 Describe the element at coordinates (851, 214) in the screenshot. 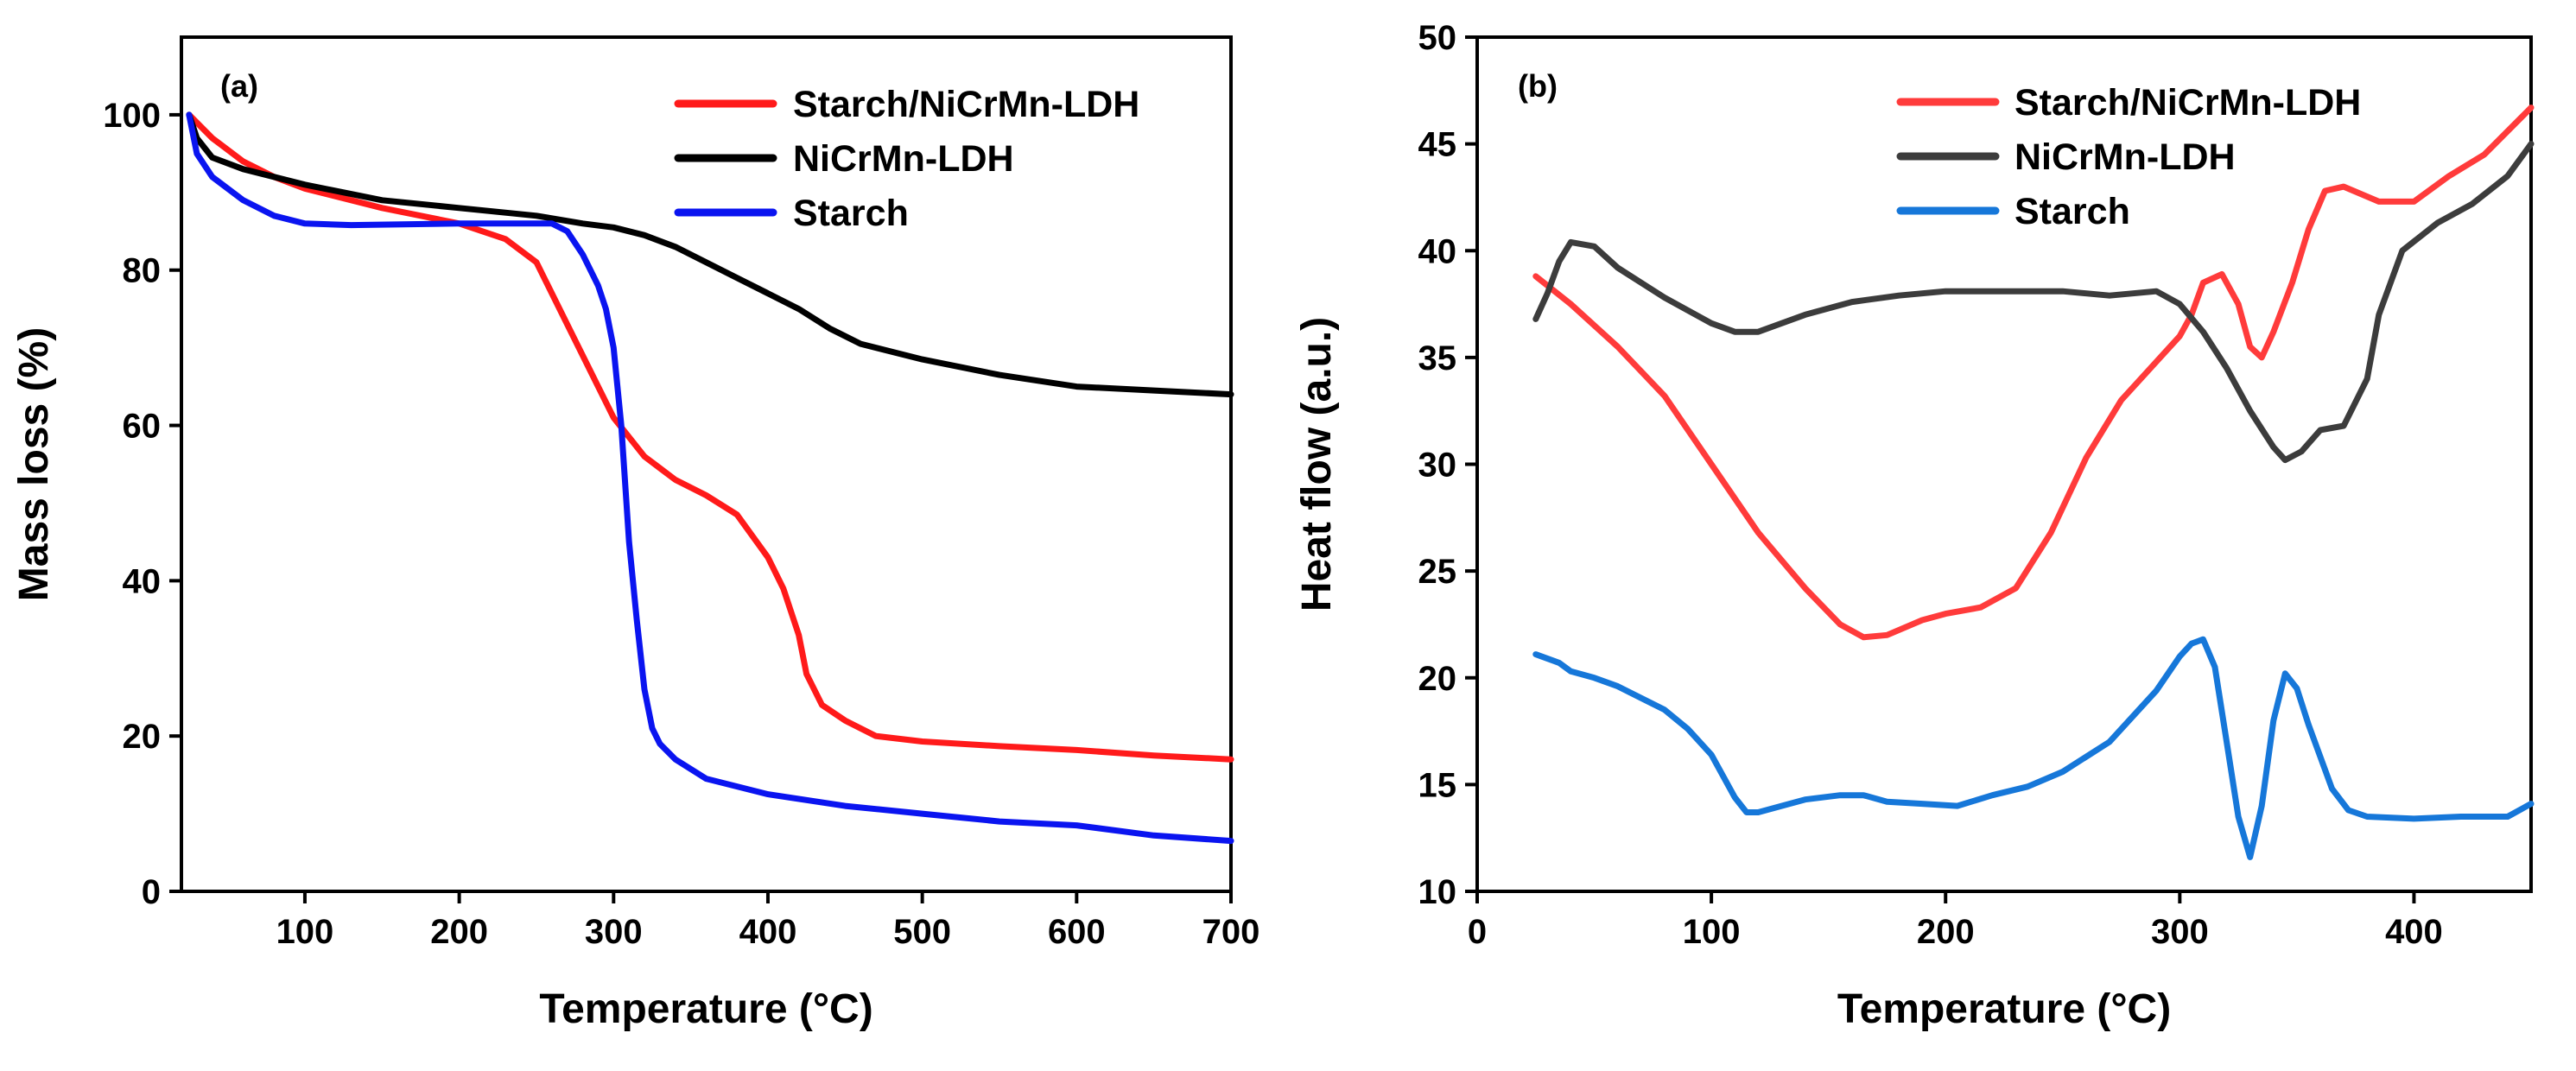

I see `c0-legend-label-2: Starch` at that location.